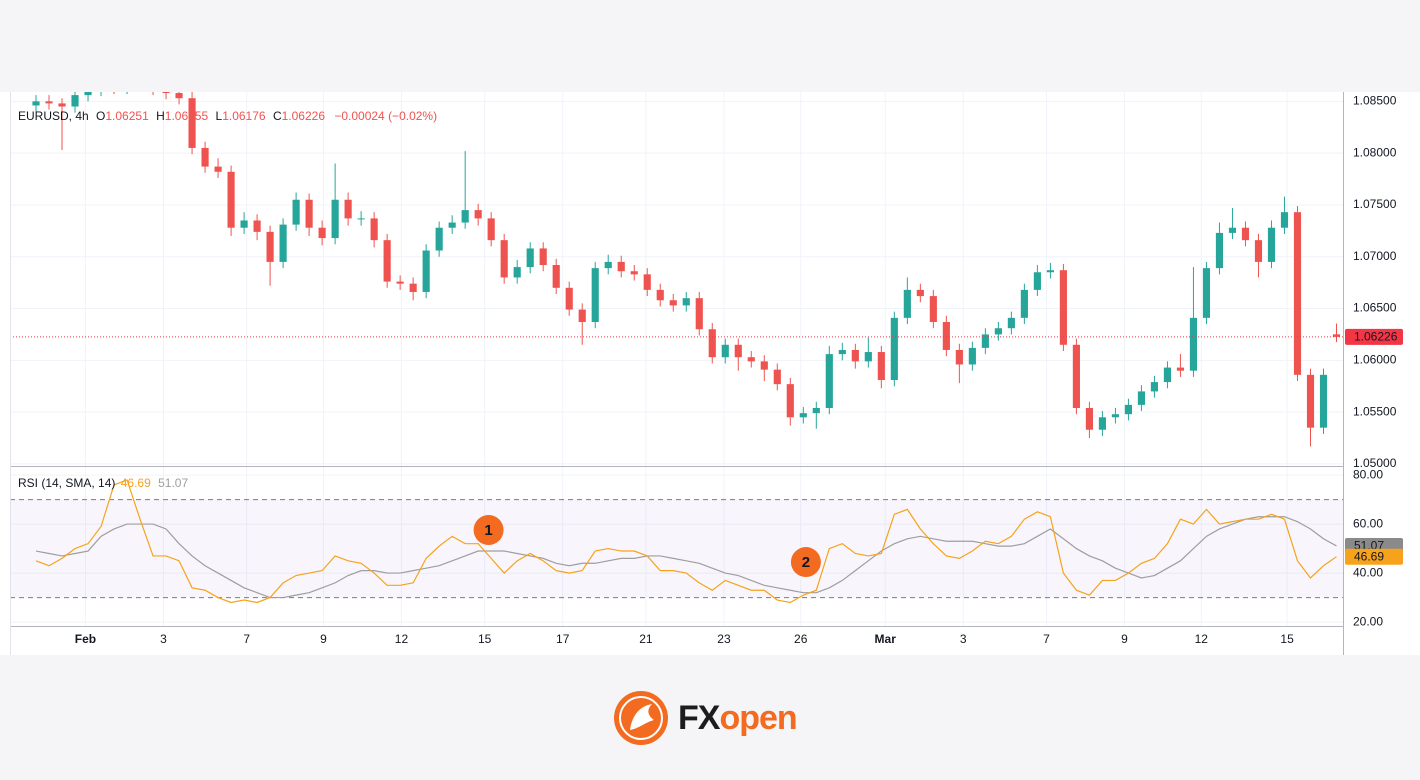 This screenshot has width=1420, height=780. I want to click on rsi-lines, so click(686, 541).